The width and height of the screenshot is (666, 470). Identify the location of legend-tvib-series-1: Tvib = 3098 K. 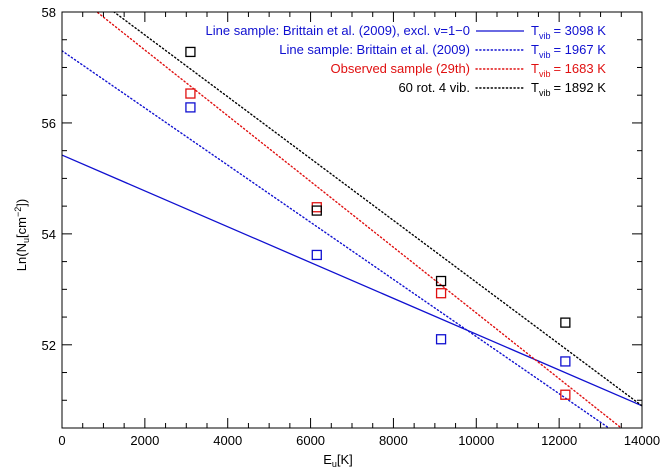
(568, 32).